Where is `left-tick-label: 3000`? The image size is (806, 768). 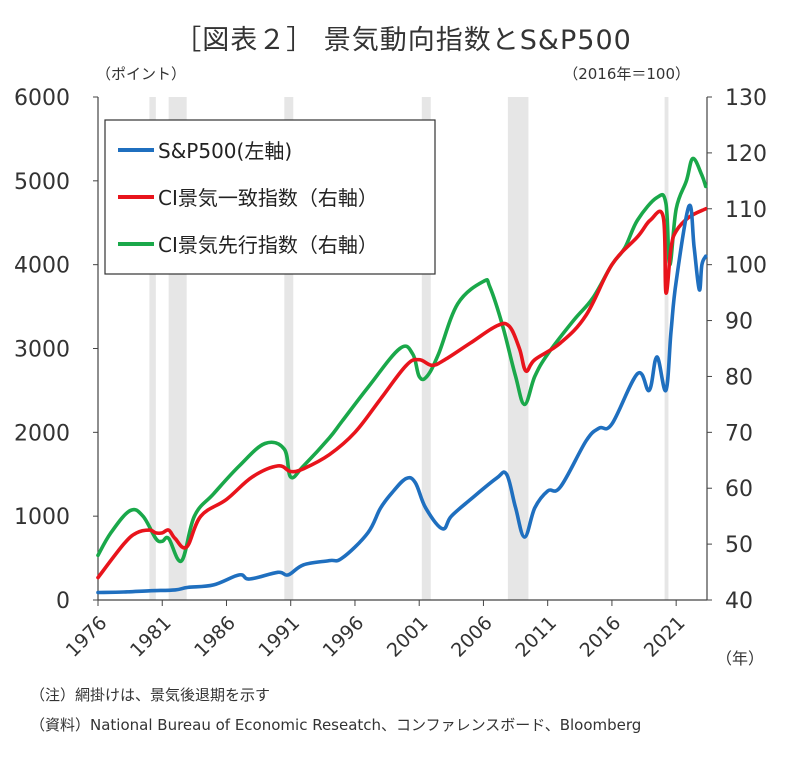 left-tick-label: 3000 is located at coordinates (42, 350).